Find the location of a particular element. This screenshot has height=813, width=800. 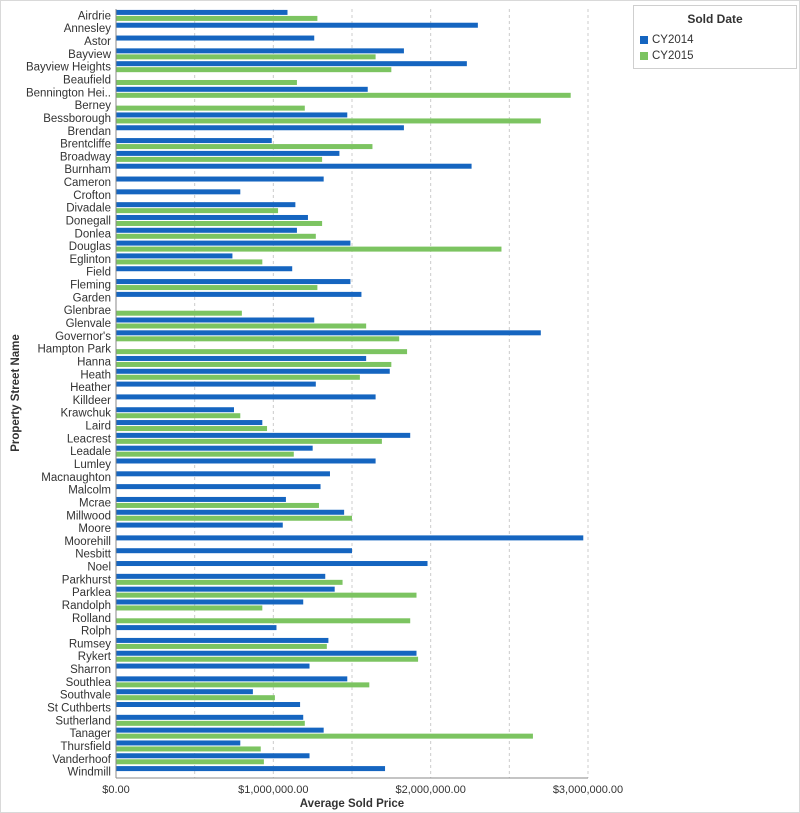

bar-cy2014-astor is located at coordinates (215, 38).